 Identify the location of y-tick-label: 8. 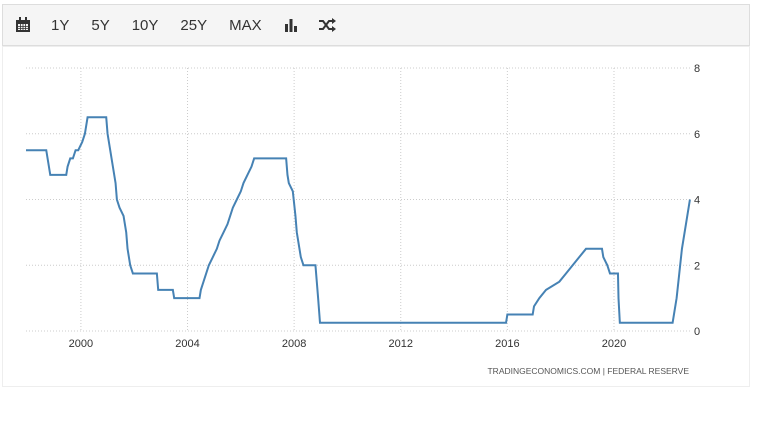
(697, 69).